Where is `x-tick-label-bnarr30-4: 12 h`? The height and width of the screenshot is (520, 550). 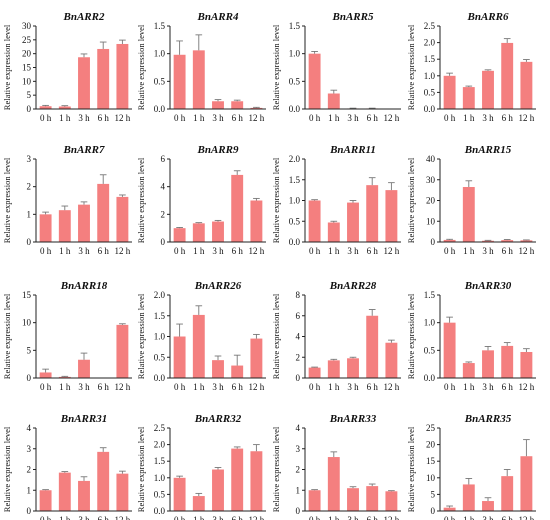 x-tick-label-bnarr30-4: 12 h is located at coordinates (527, 387).